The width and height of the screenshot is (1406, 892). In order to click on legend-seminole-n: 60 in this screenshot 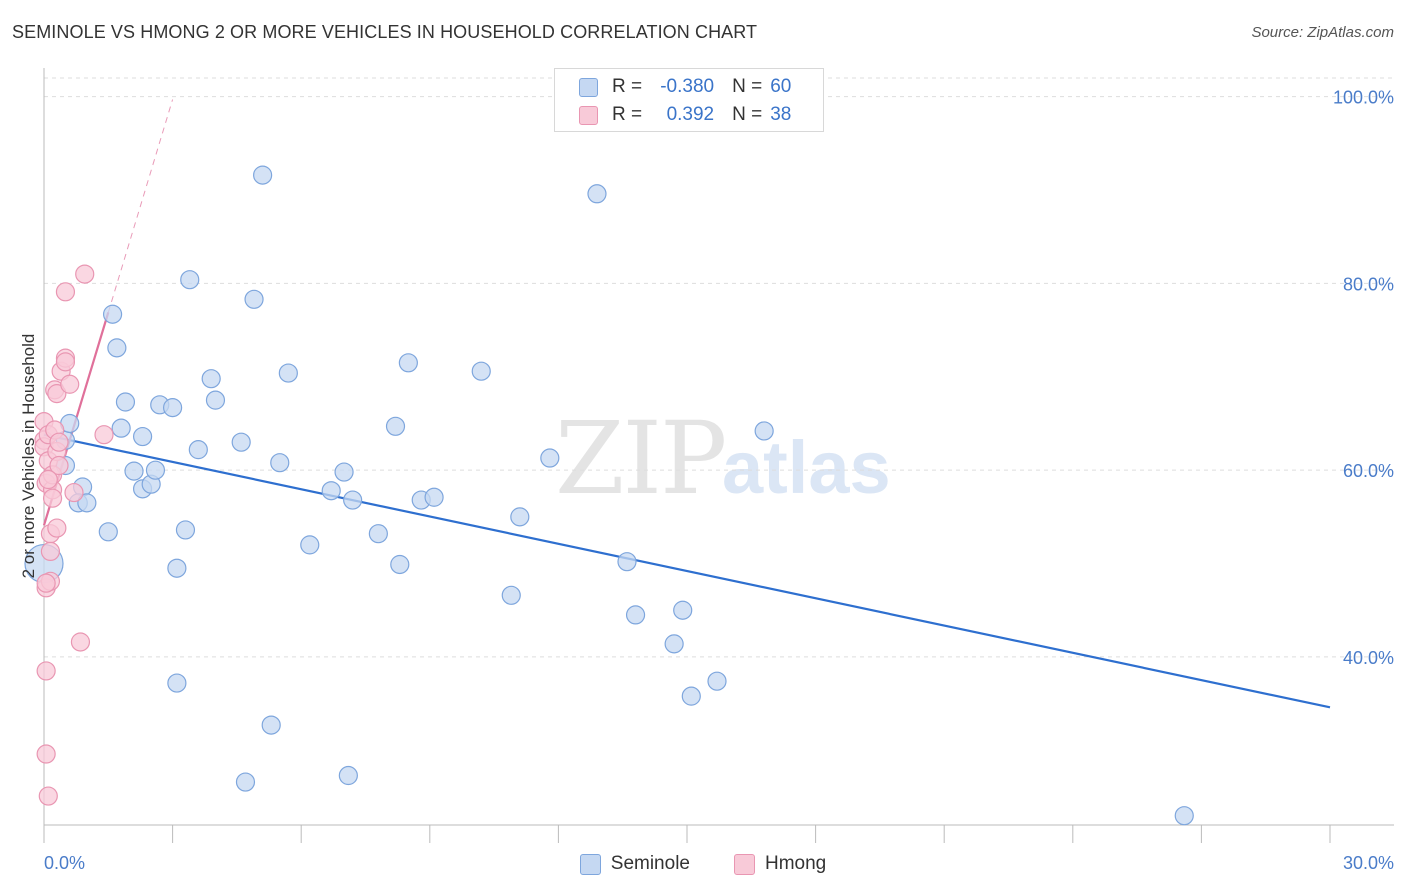, I will do `click(781, 86)`.